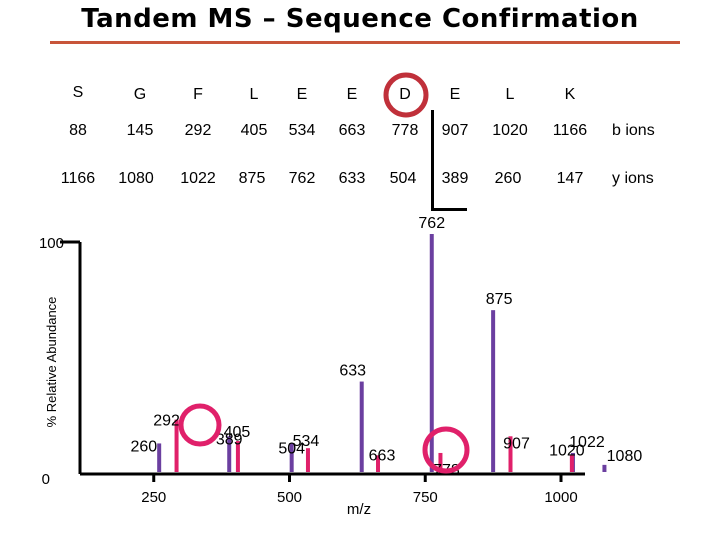 The image size is (720, 540). What do you see at coordinates (360, 19) in the screenshot?
I see `page-title: Tandem MS – Sequence Confirmation` at bounding box center [360, 19].